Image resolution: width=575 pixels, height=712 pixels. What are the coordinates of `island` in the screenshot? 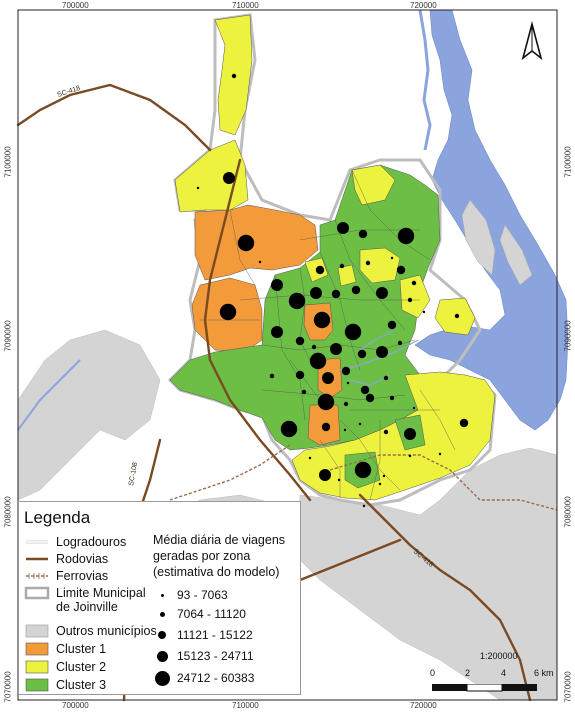 It's located at (478, 237).